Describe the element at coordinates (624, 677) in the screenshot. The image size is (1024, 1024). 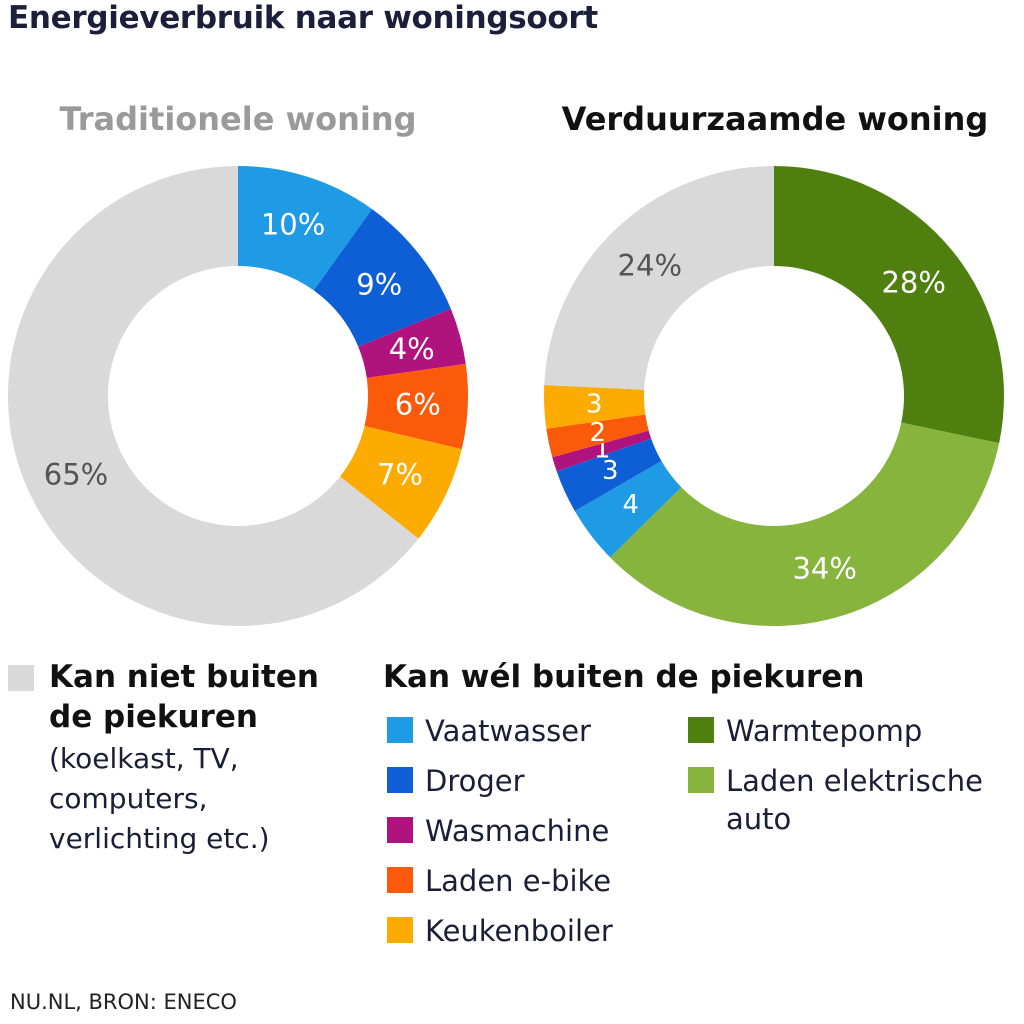
I see `legend-heading-offpeak: Kan wél buiten de piekuren` at that location.